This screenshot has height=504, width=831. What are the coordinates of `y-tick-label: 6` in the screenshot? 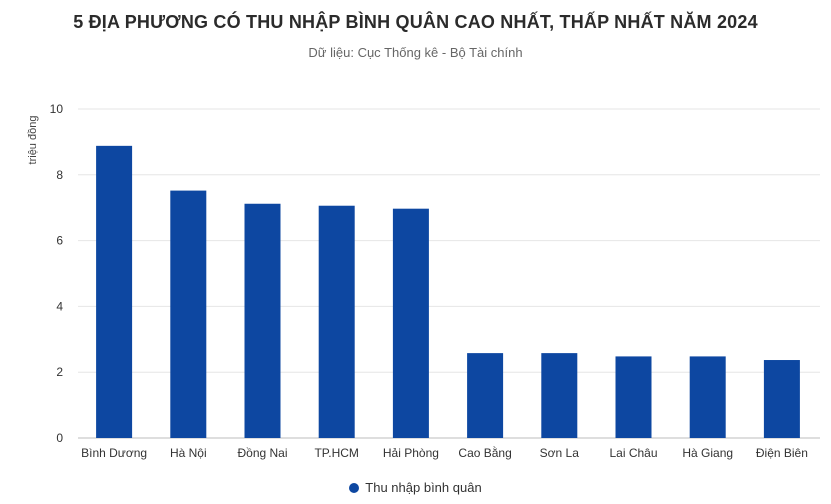 It's located at (59, 241).